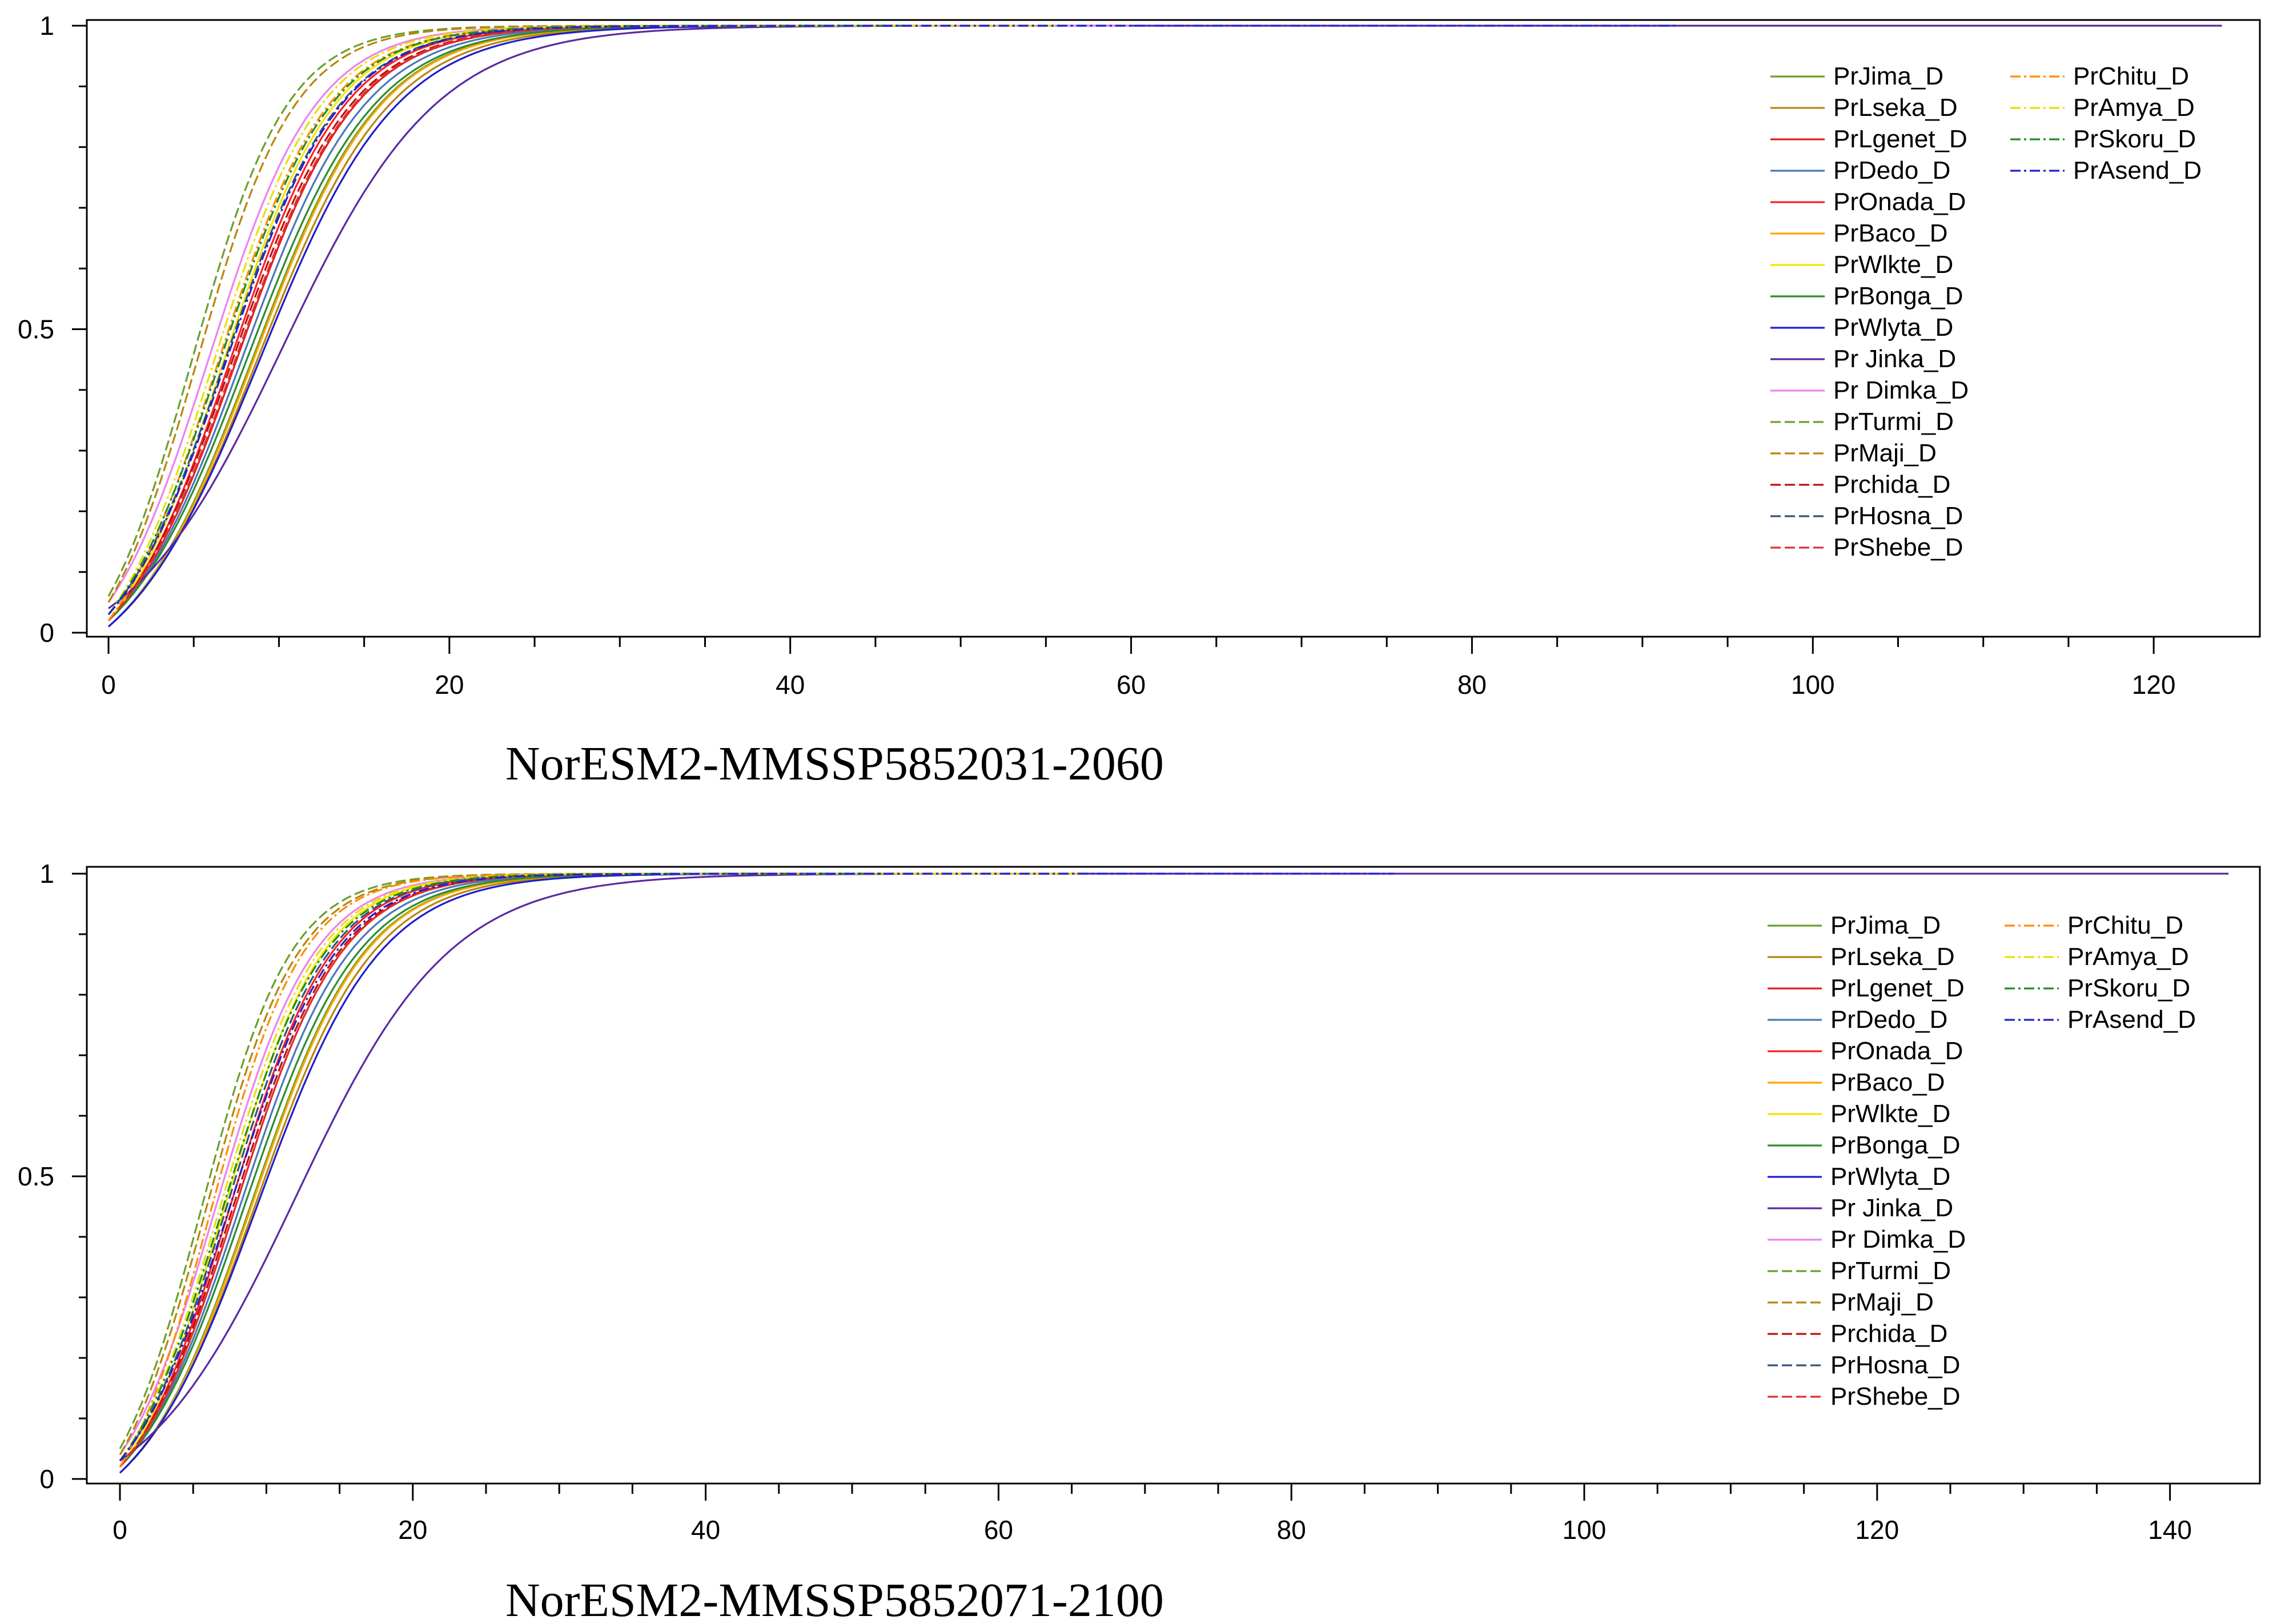 The image size is (2269, 1624). I want to click on series-line-pronada_d, so click(448, 323).